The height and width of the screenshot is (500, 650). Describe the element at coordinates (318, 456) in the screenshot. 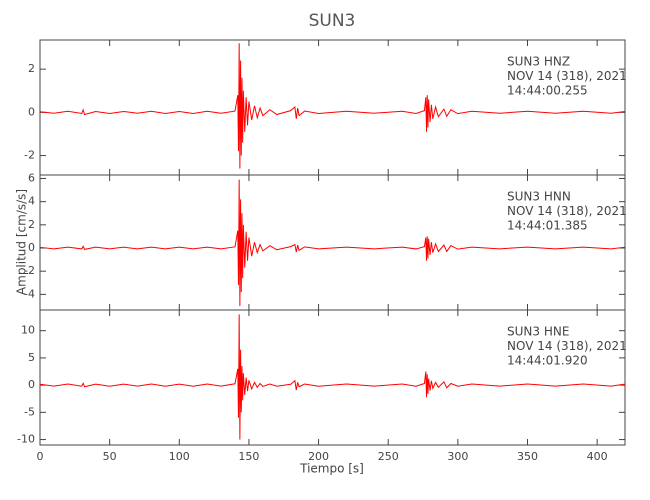

I see `x-tick-label: 200` at that location.